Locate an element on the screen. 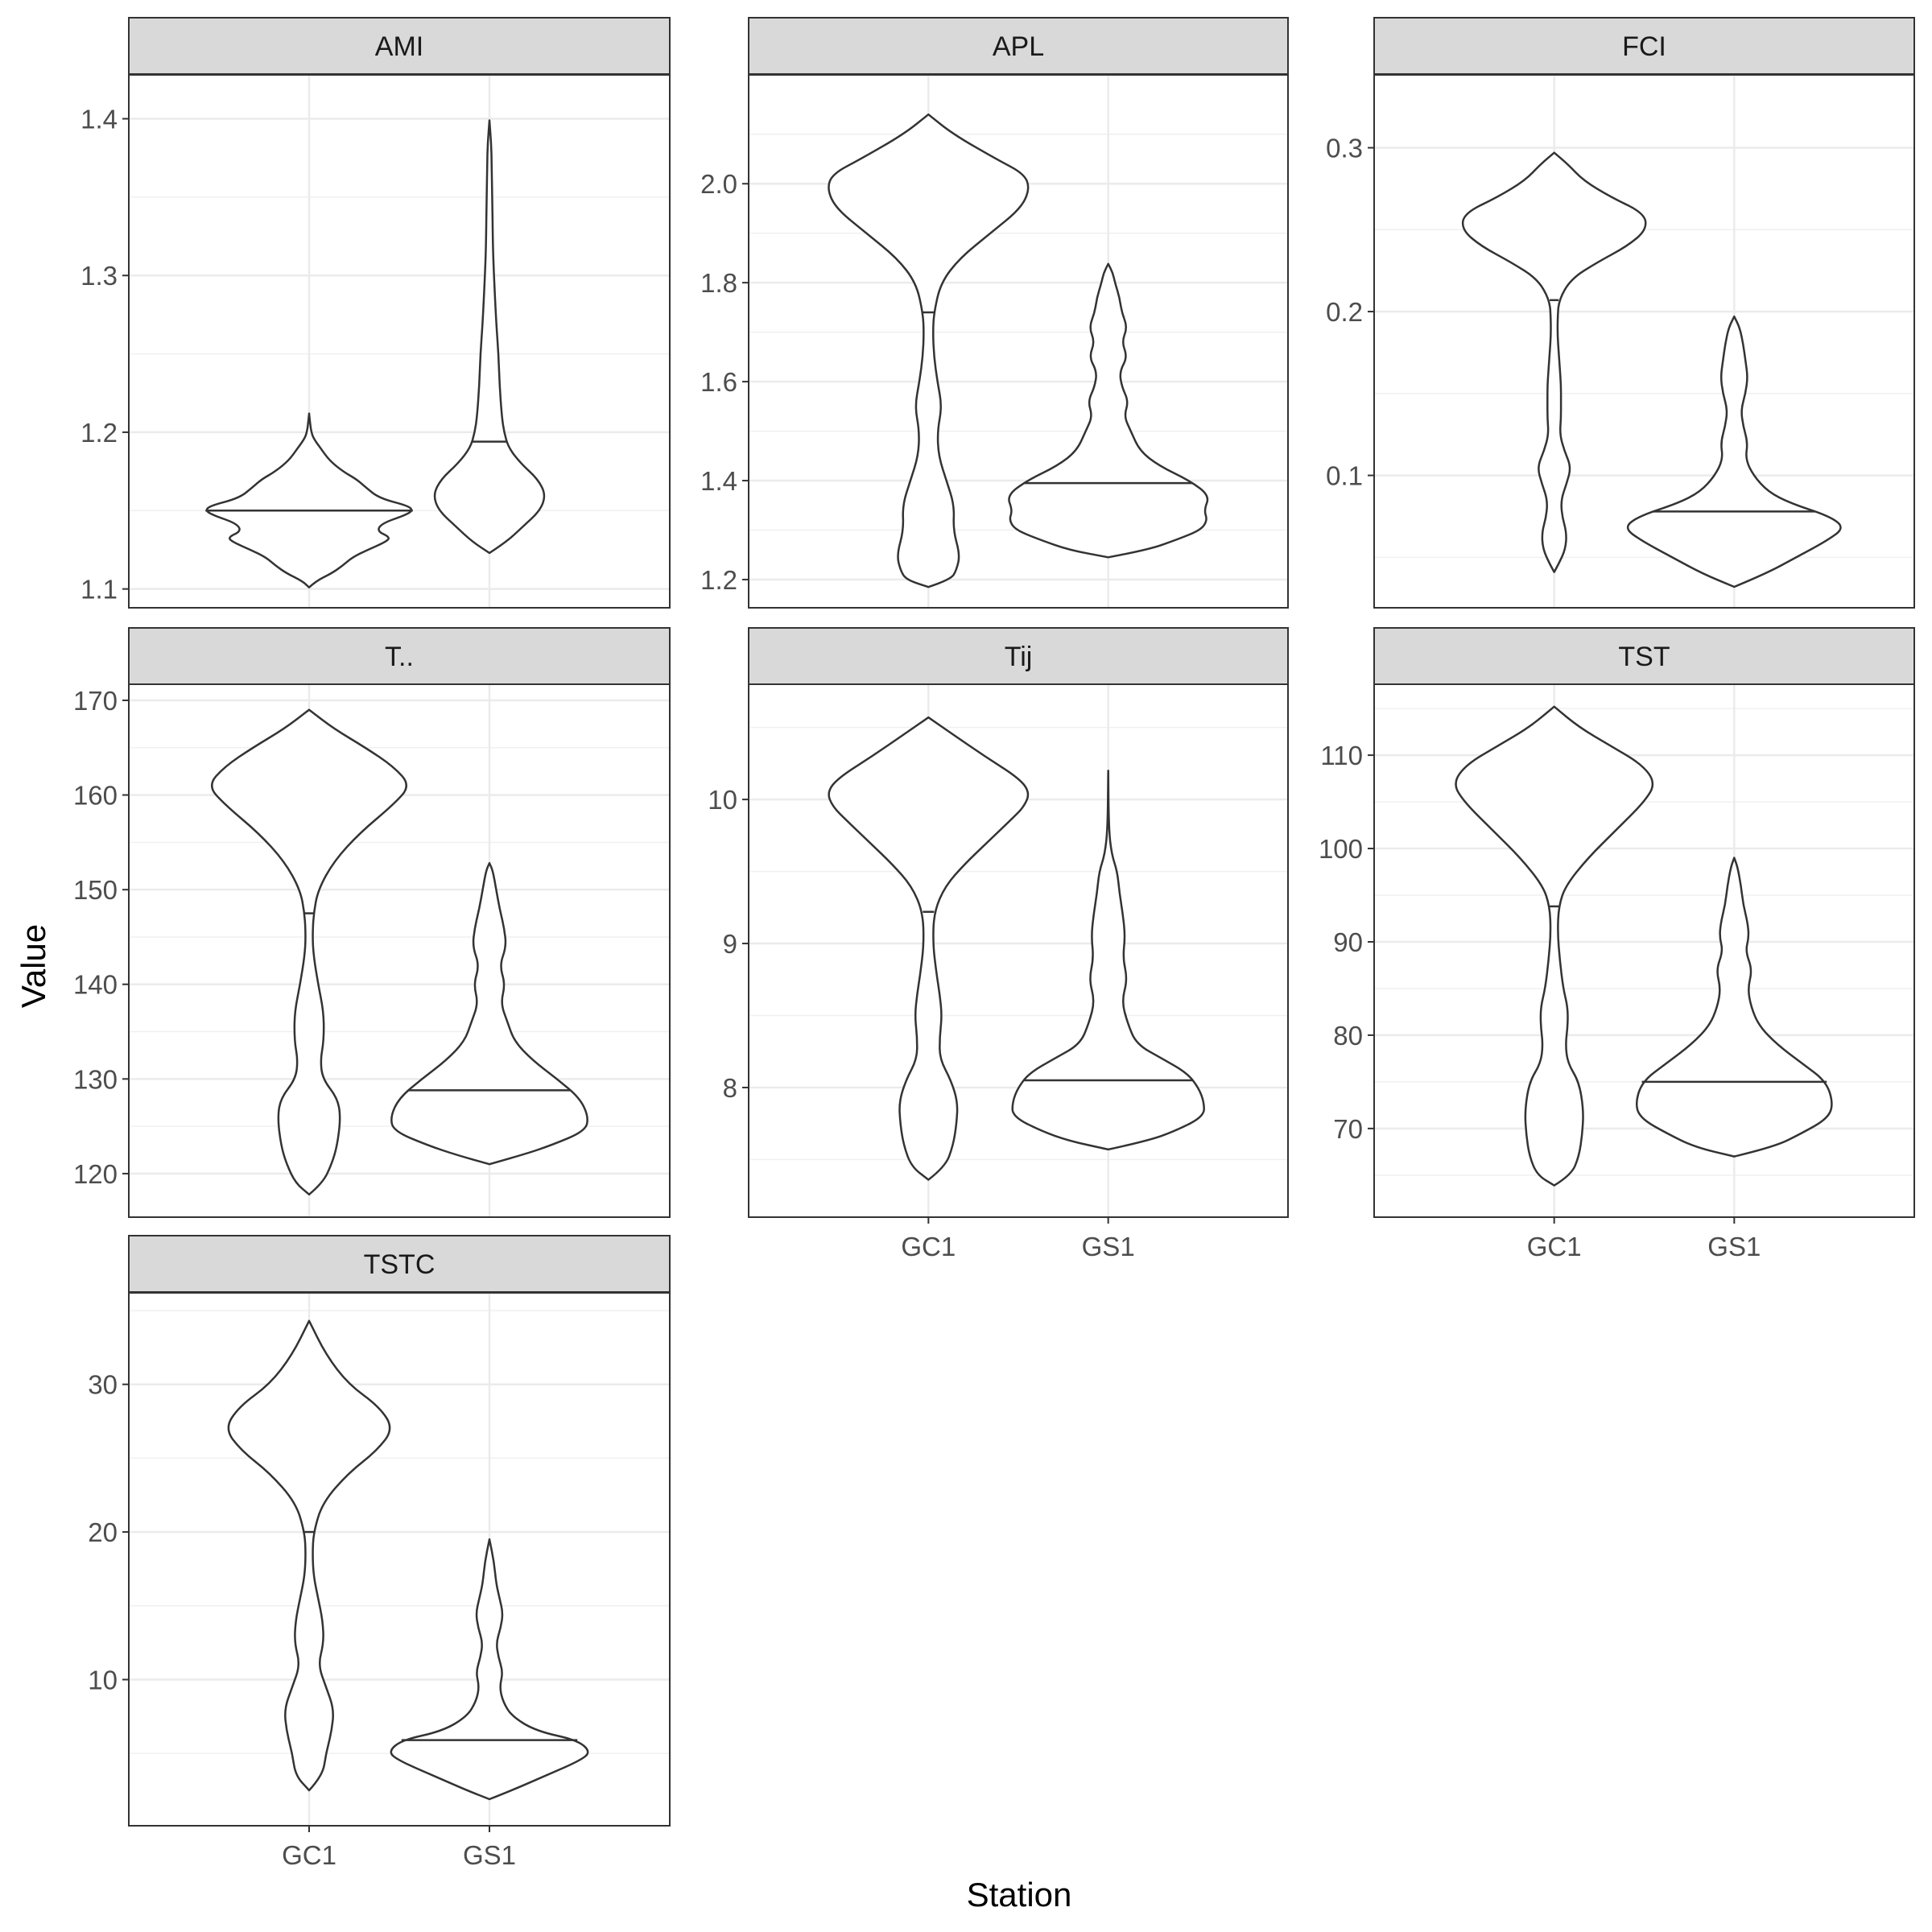  y-tick-label: 150 is located at coordinates (95, 890).